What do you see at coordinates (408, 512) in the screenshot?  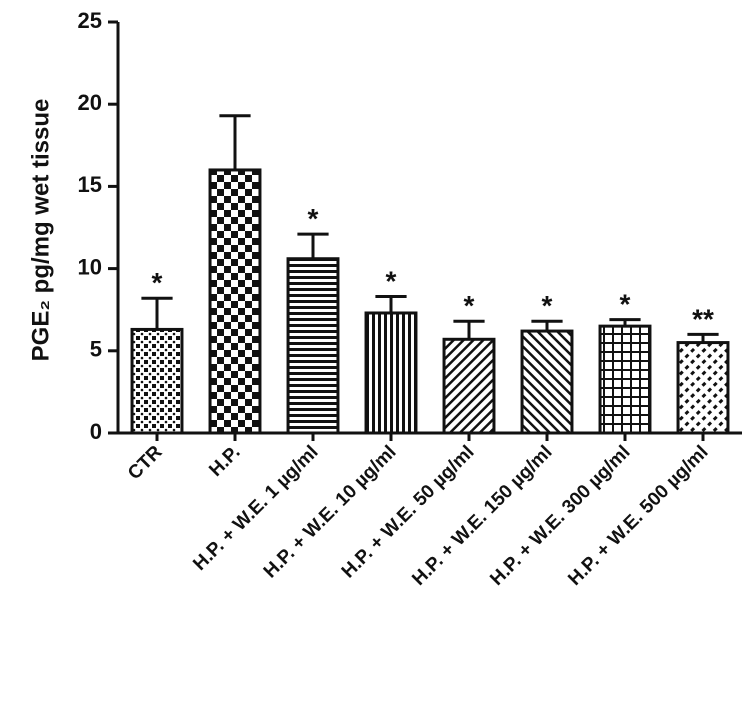 I see `x-tick-label: H.P. + W.E. 50 µg/ml` at bounding box center [408, 512].